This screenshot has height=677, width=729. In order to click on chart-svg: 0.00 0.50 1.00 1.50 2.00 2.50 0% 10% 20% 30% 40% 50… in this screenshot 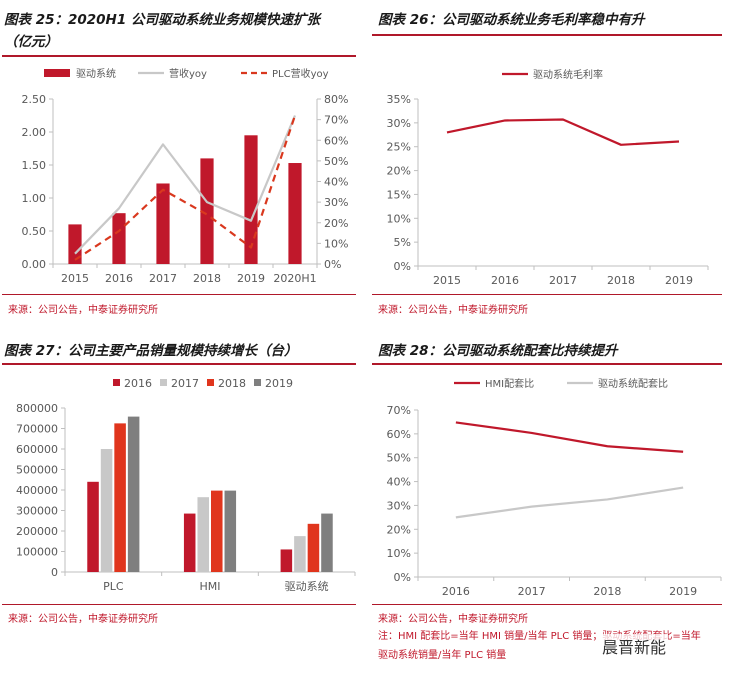, I will do `click(185, 176)`.